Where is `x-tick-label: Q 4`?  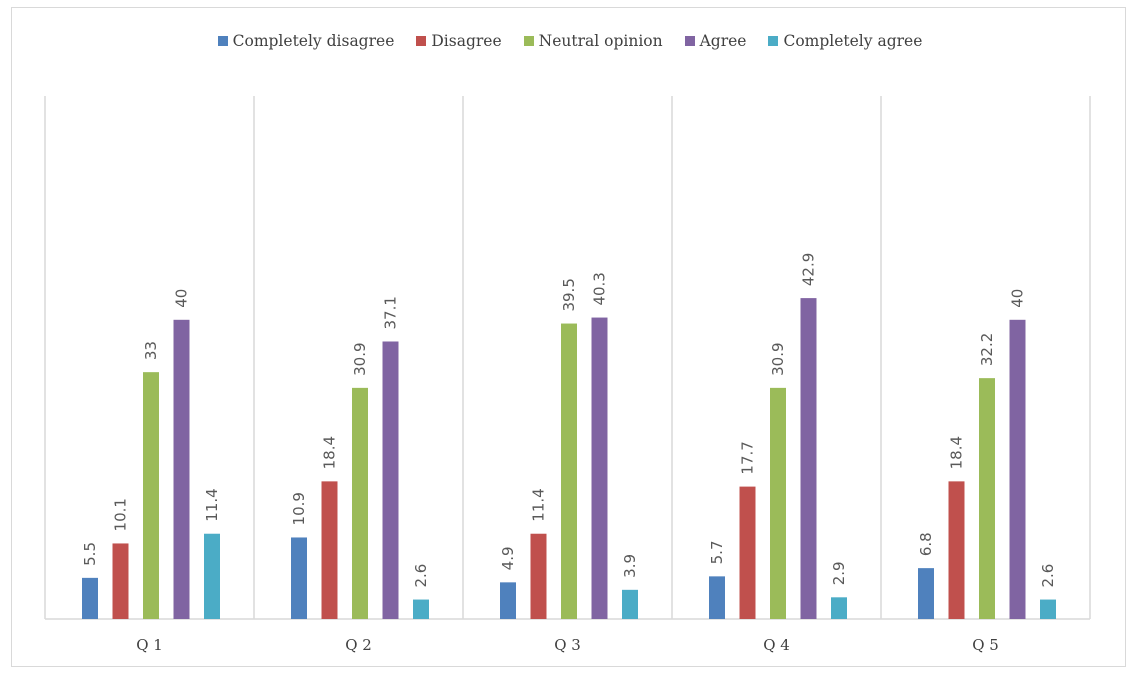
x-tick-label: Q 4 is located at coordinates (776, 645).